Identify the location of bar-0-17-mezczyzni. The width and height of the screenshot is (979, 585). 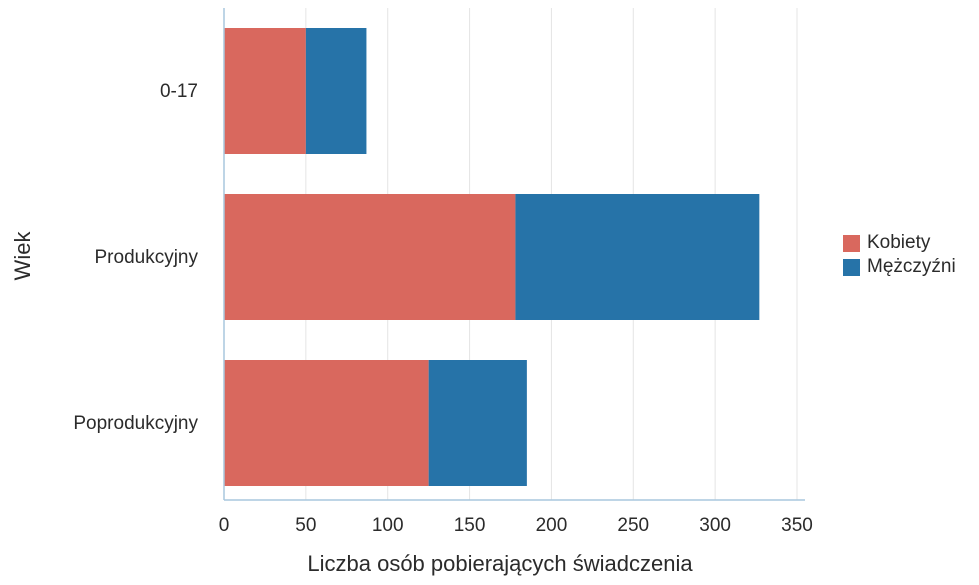
(336, 91).